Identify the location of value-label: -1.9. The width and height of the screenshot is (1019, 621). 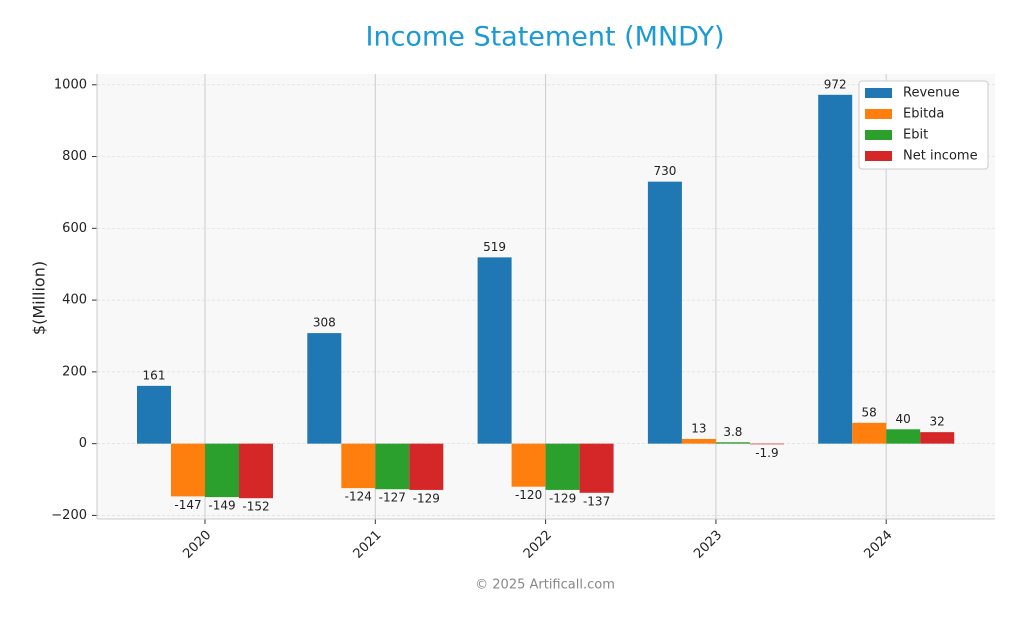
(766, 453).